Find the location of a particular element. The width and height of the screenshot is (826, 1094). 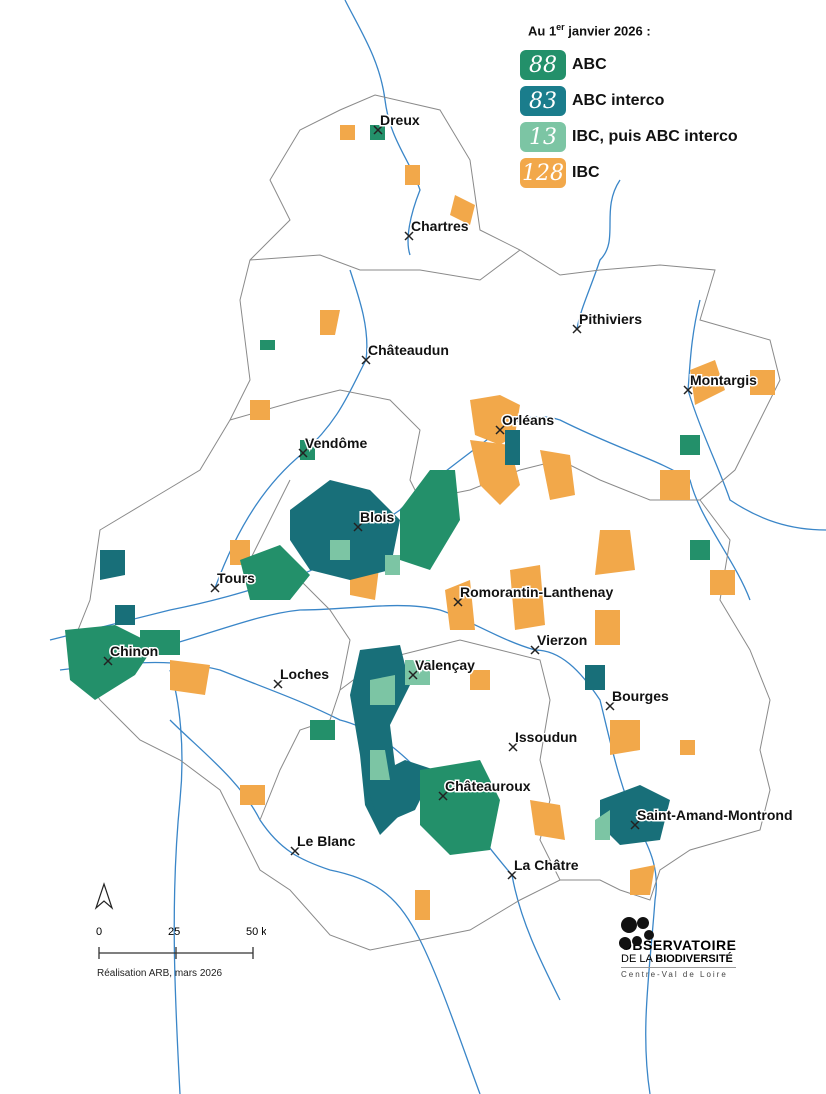

legend-item: 88 ABC is located at coordinates (629, 65).